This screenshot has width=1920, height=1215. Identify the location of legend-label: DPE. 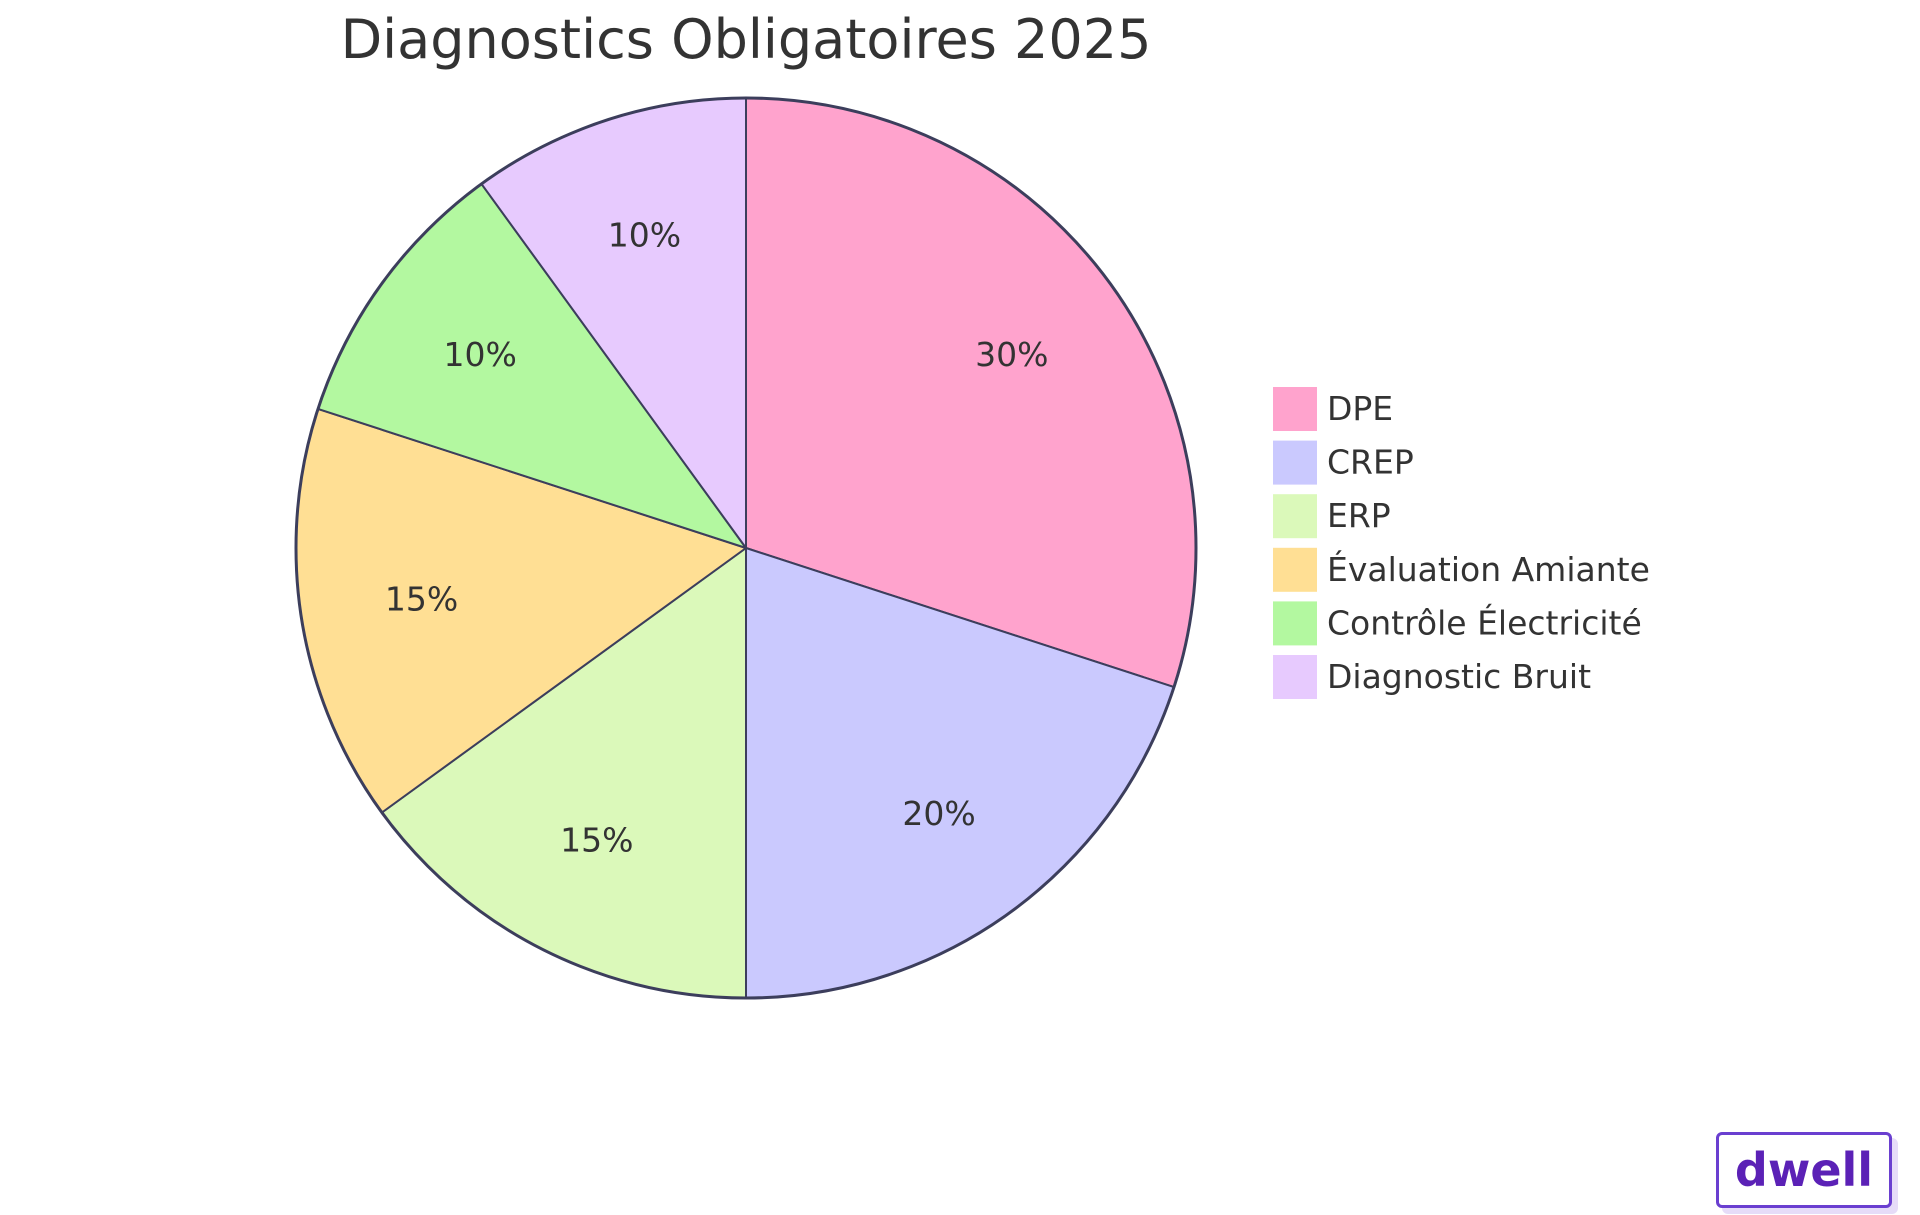
(1360, 408).